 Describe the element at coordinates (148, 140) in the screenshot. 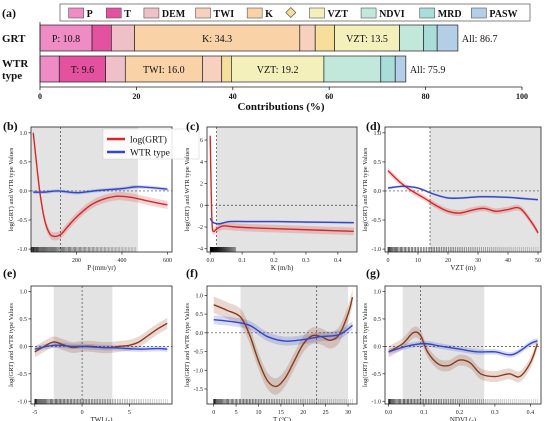

I see `legend-label: log(GRT)` at that location.